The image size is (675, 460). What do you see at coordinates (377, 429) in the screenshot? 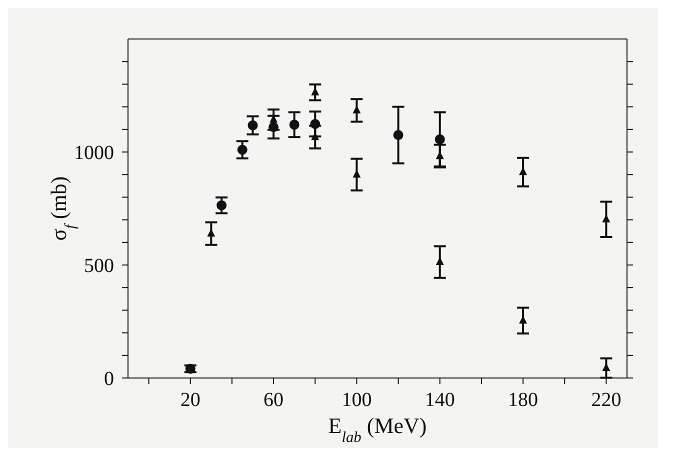
I see `x-axis-title: E$_{lab}$ (MeV)` at bounding box center [377, 429].